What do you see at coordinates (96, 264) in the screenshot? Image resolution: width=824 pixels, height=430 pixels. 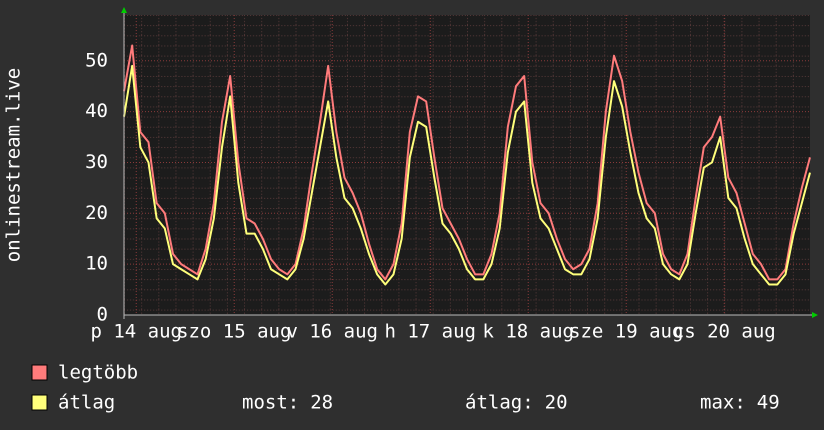 I see `y-tick-label: 10` at bounding box center [96, 264].